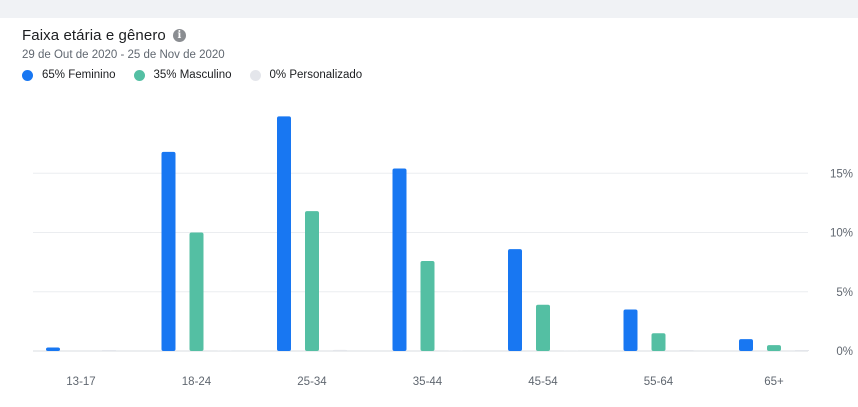 This screenshot has height=407, width=858. I want to click on date-range: 29 de Out de 2020 - 25 de Nov de 2020, so click(123, 55).